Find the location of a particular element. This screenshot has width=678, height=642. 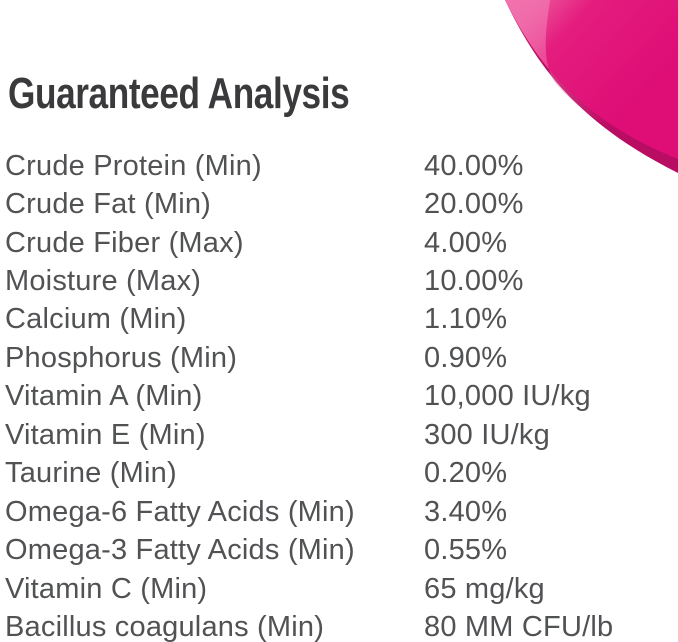

nutrient-value: 40.00% is located at coordinates (474, 165).